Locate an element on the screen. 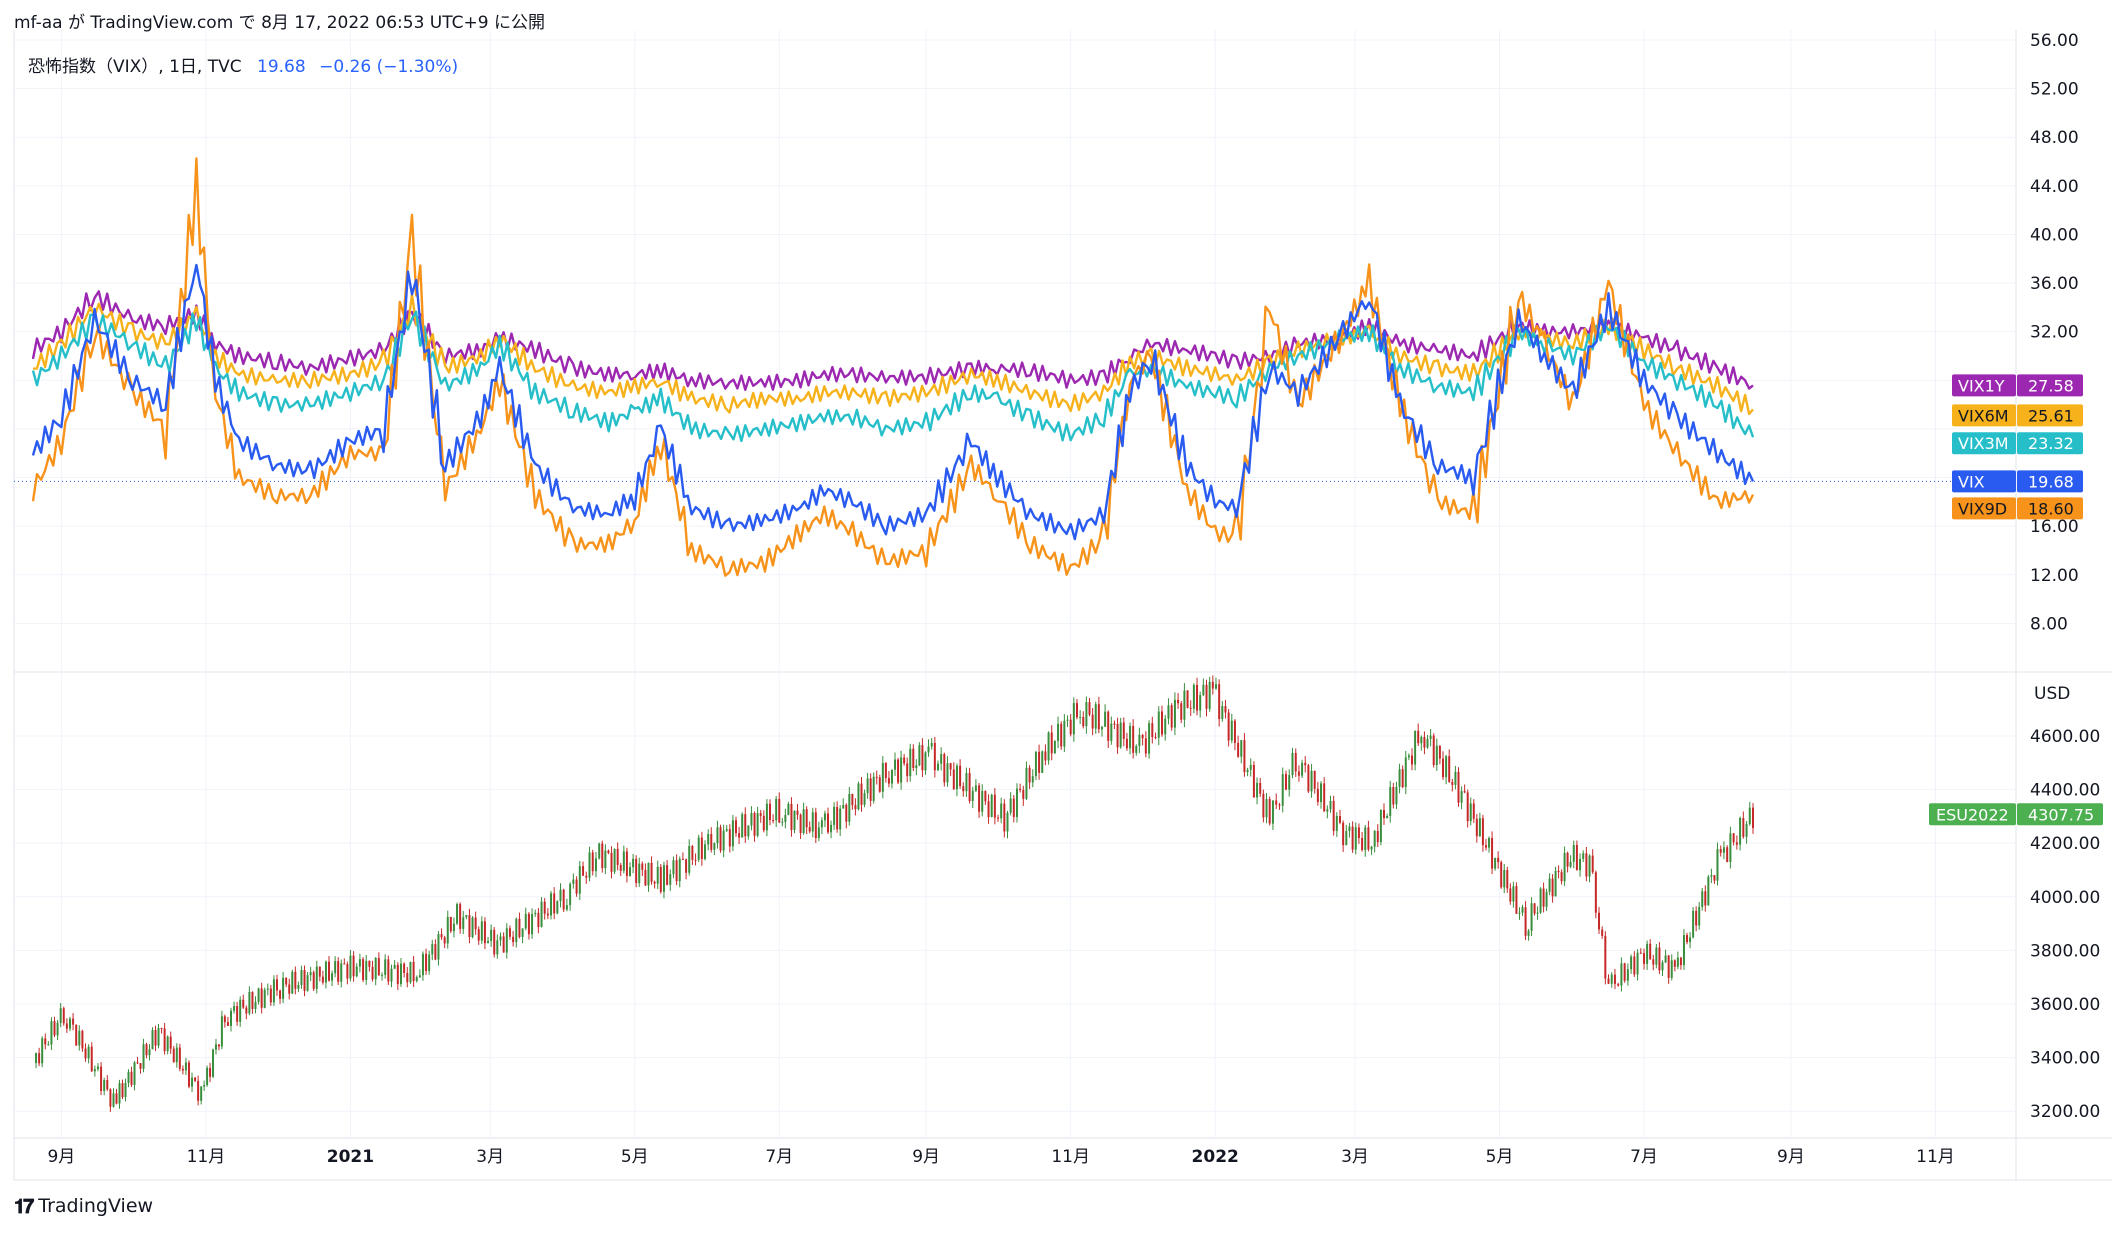 This screenshot has height=1234, width=2127. es-price-label: 4307.75 is located at coordinates (2061, 814).